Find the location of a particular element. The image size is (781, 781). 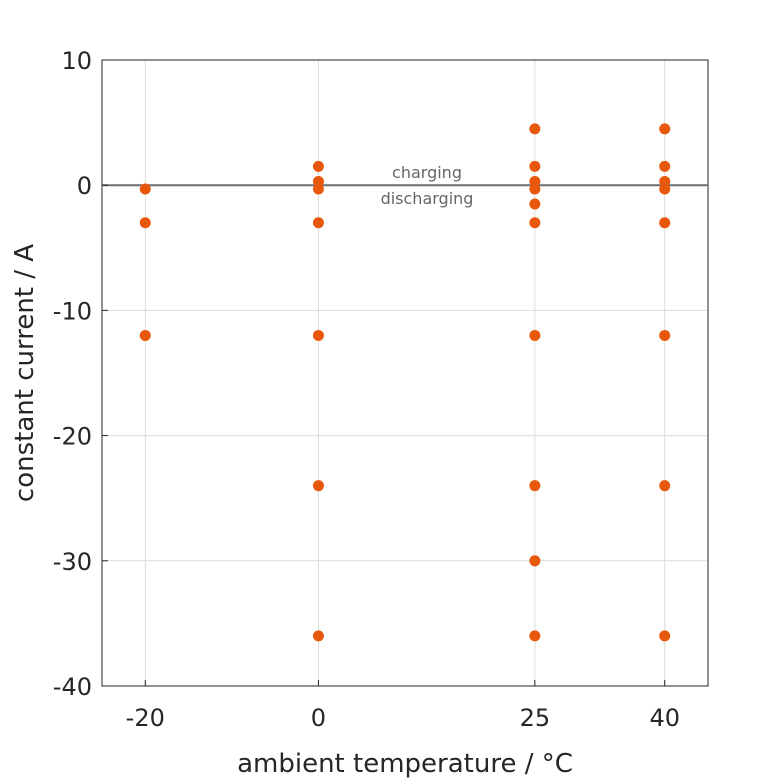

x-tick-label: 40 is located at coordinates (664, 718).